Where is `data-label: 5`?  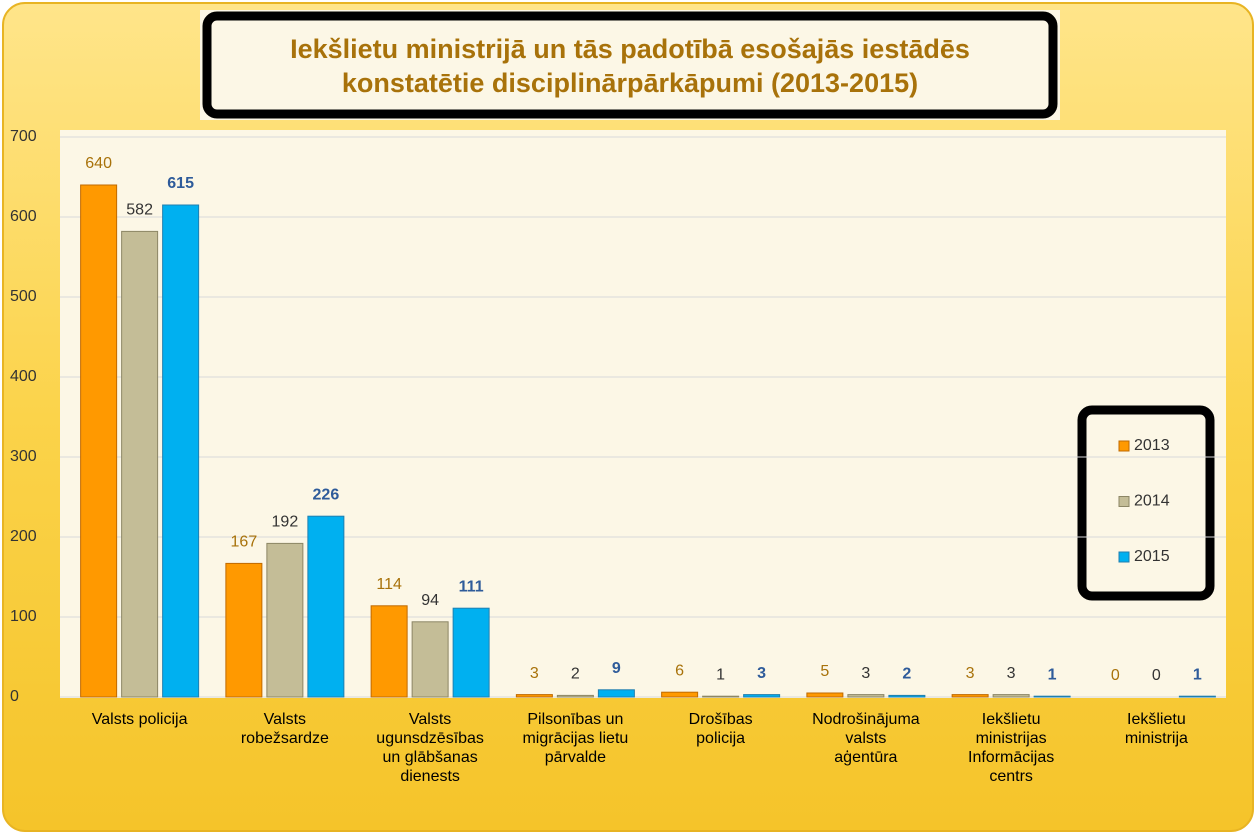
data-label: 5 is located at coordinates (824, 671).